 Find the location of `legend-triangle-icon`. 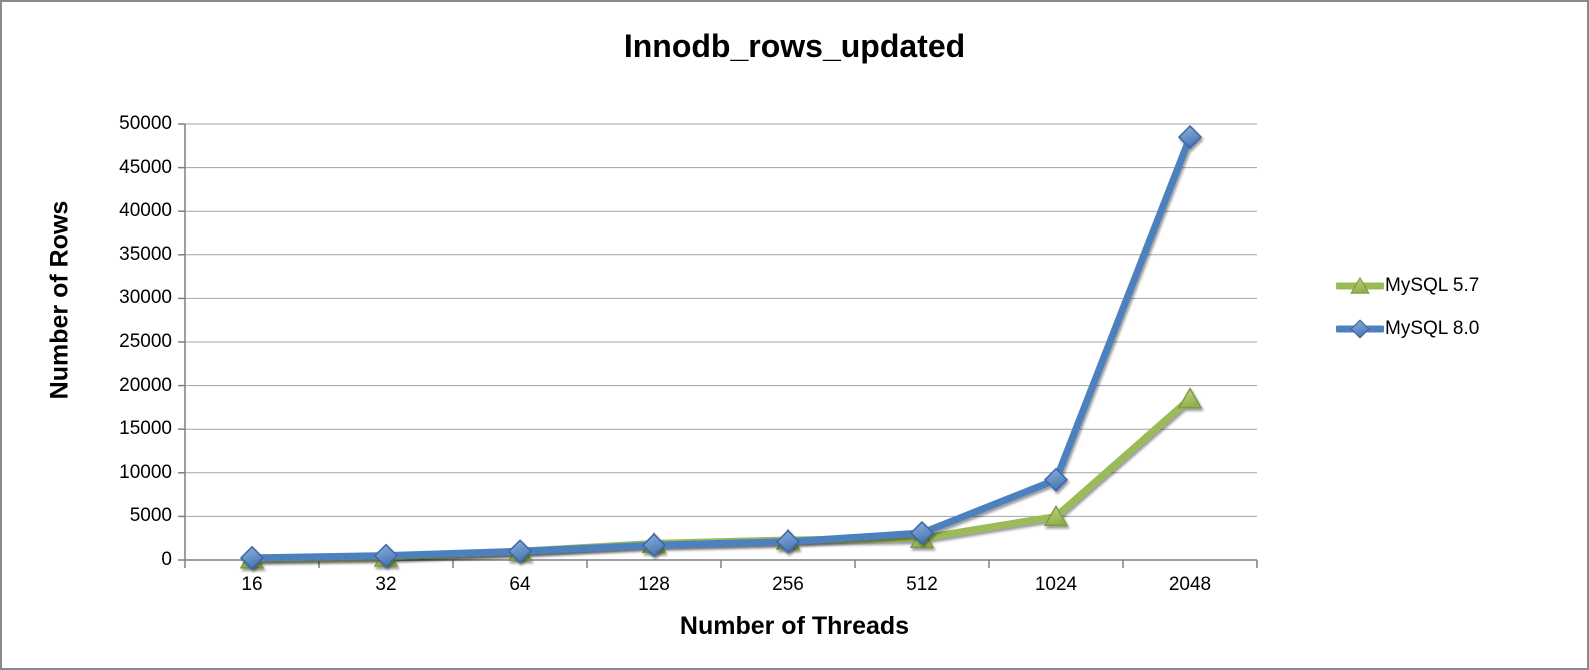

legend-triangle-icon is located at coordinates (1360, 285).